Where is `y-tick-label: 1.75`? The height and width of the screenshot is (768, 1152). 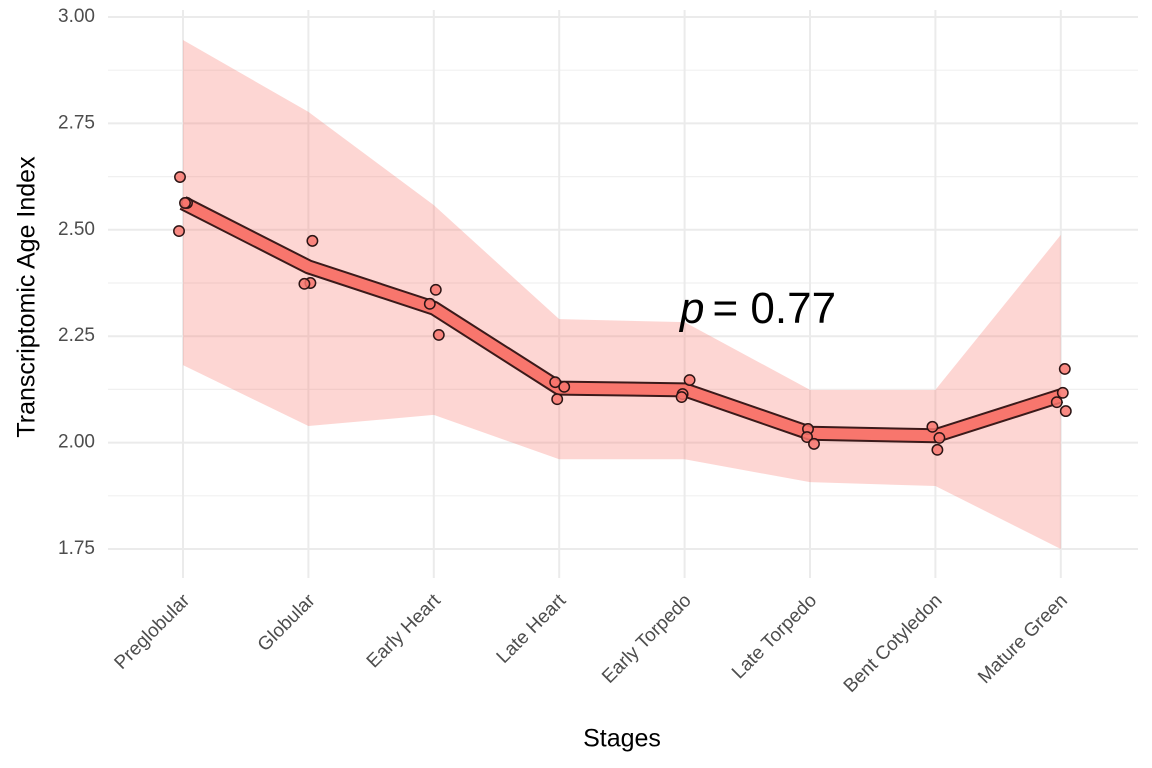
y-tick-label: 1.75 is located at coordinates (76, 548).